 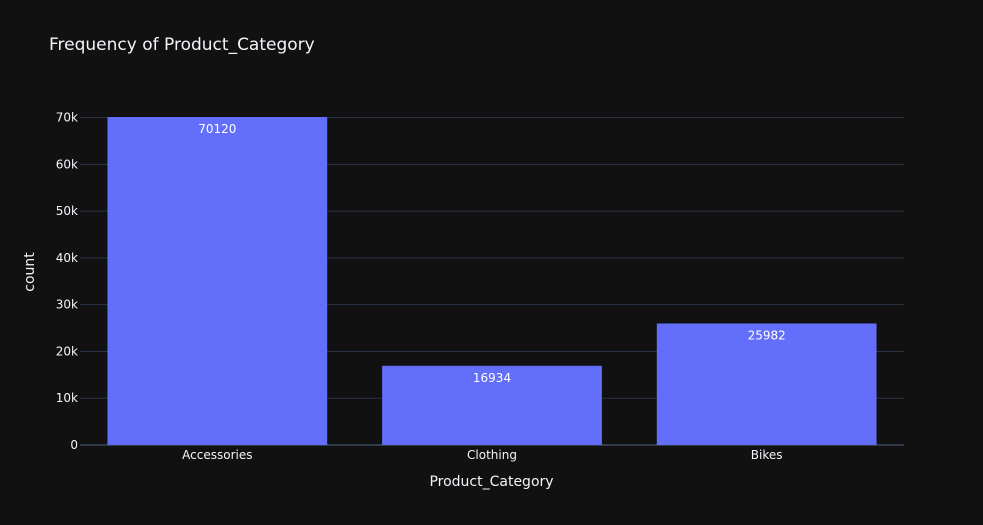 What do you see at coordinates (30, 272) in the screenshot?
I see `y-axis-title: count` at bounding box center [30, 272].